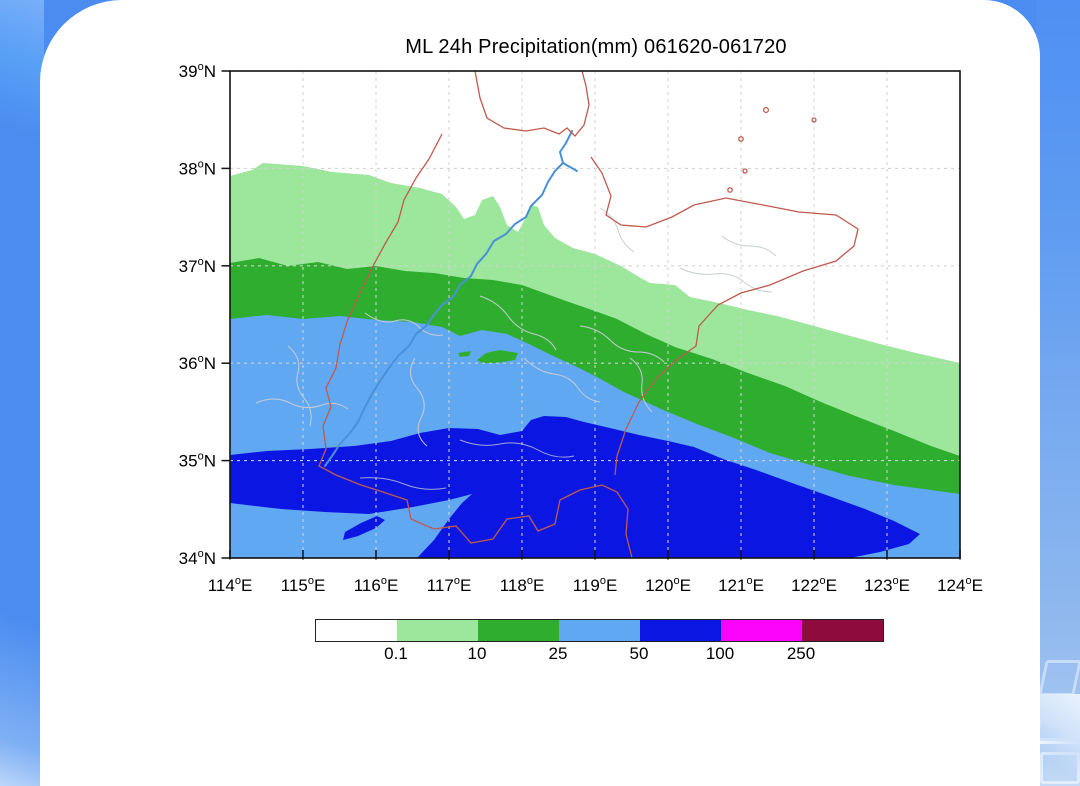 The image size is (1080, 786). What do you see at coordinates (364, 528) in the screenshot?
I see `blue-island` at bounding box center [364, 528].